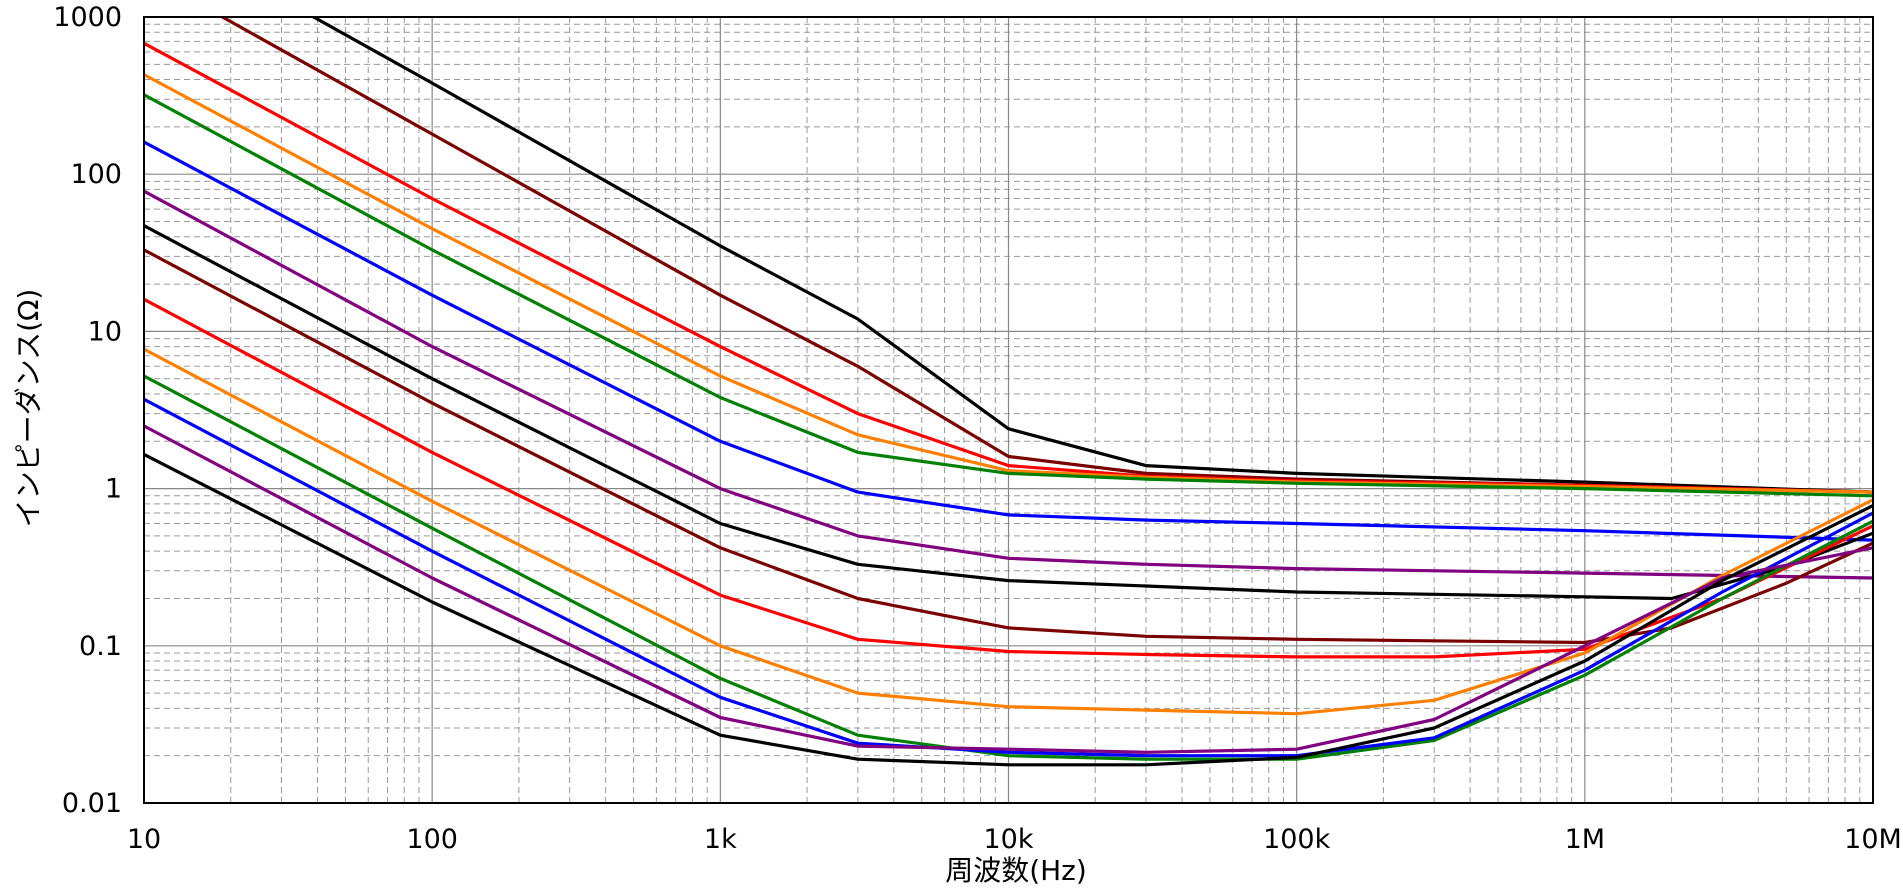  Describe the element at coordinates (432, 839) in the screenshot. I see `x-tick-label: 100` at that location.